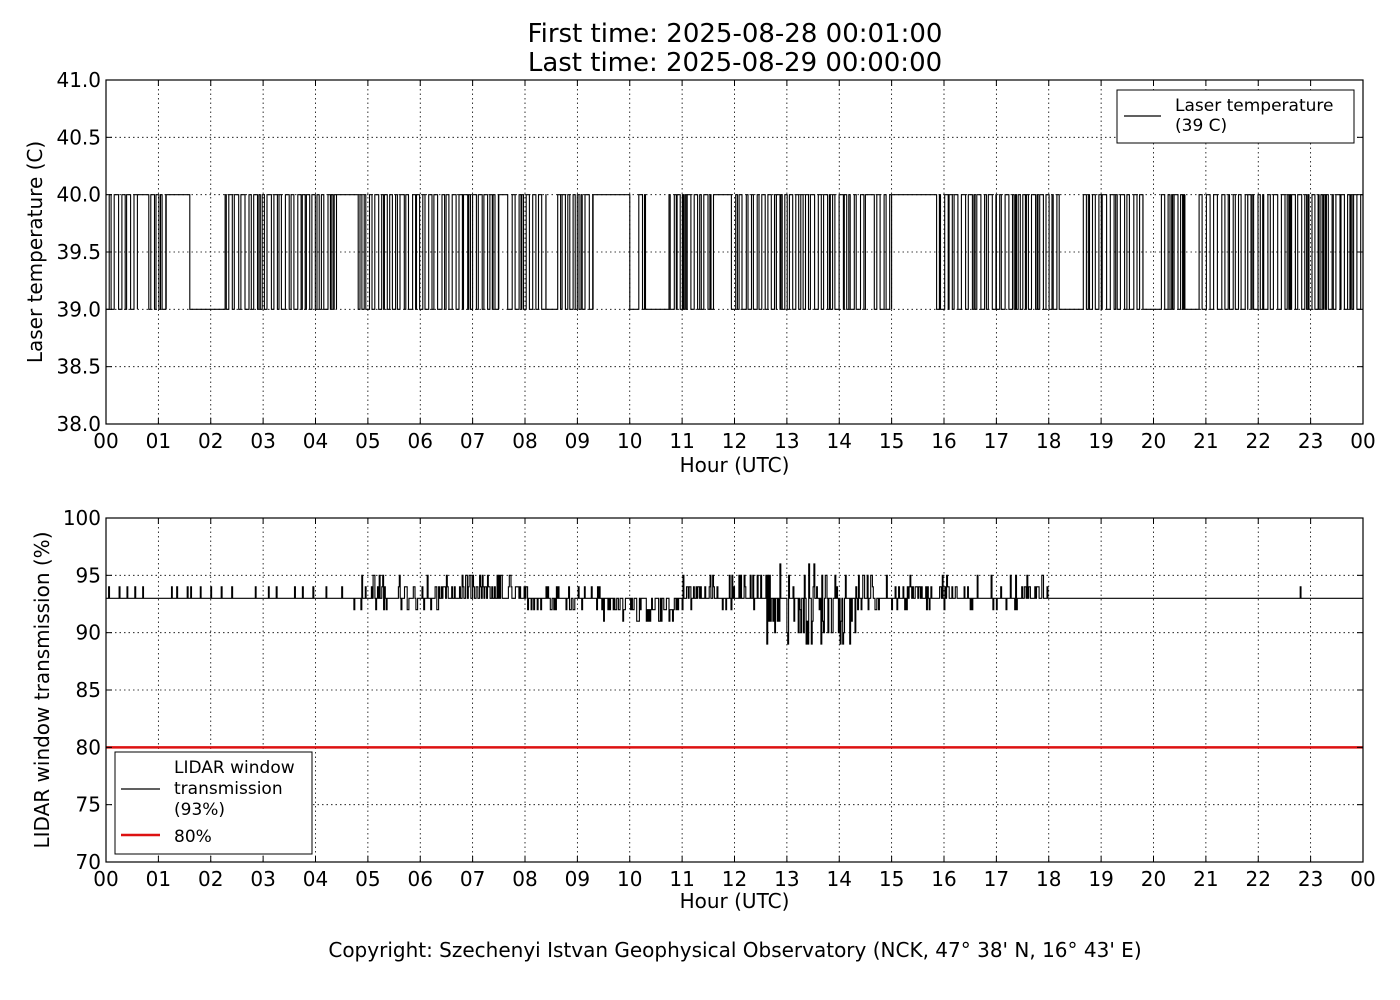  What do you see at coordinates (262, 879) in the screenshot?
I see `lidar-x-tick-label: 03` at bounding box center [262, 879].